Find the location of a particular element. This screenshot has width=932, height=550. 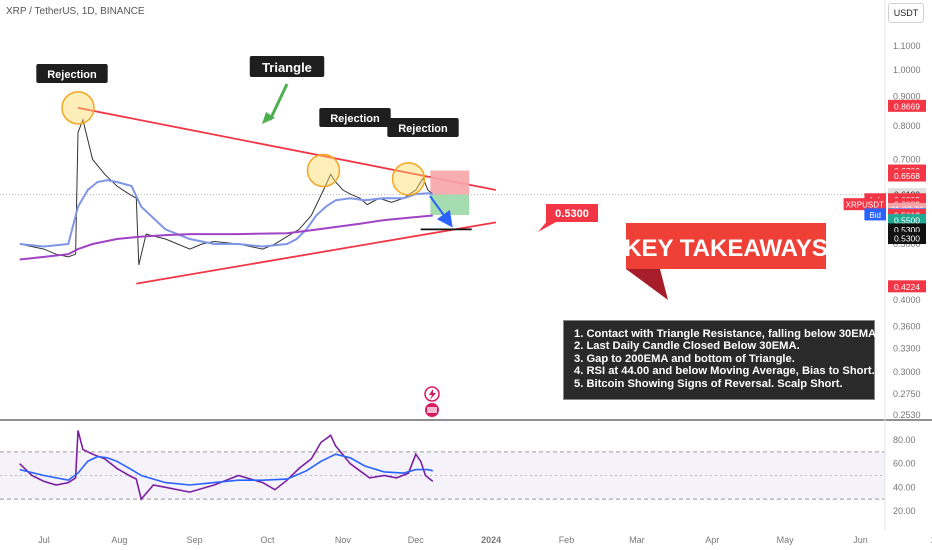

flag-glyph-icon is located at coordinates (432, 410).